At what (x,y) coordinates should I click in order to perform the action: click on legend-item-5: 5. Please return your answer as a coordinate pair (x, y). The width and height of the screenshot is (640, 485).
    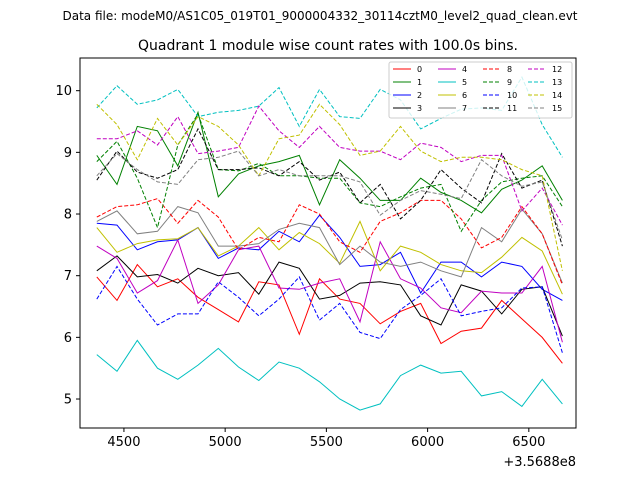
    Looking at the image, I should click on (452, 82).